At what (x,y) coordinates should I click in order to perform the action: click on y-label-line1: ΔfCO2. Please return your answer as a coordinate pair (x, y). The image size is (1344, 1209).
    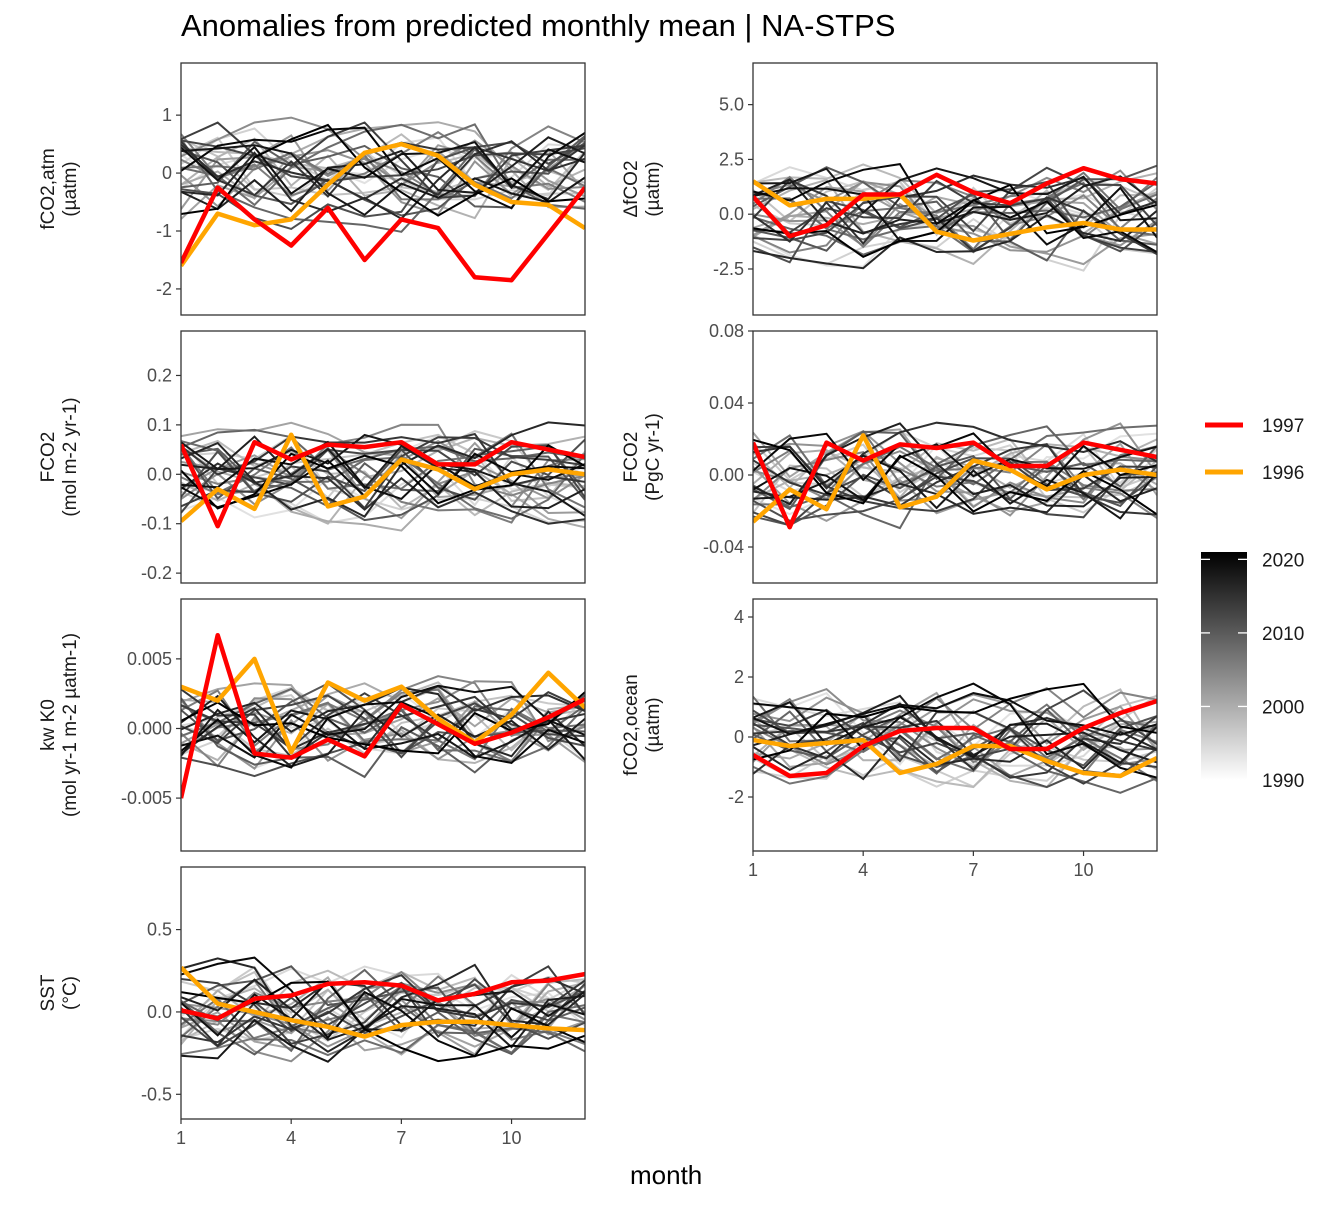
    Looking at the image, I should click on (631, 188).